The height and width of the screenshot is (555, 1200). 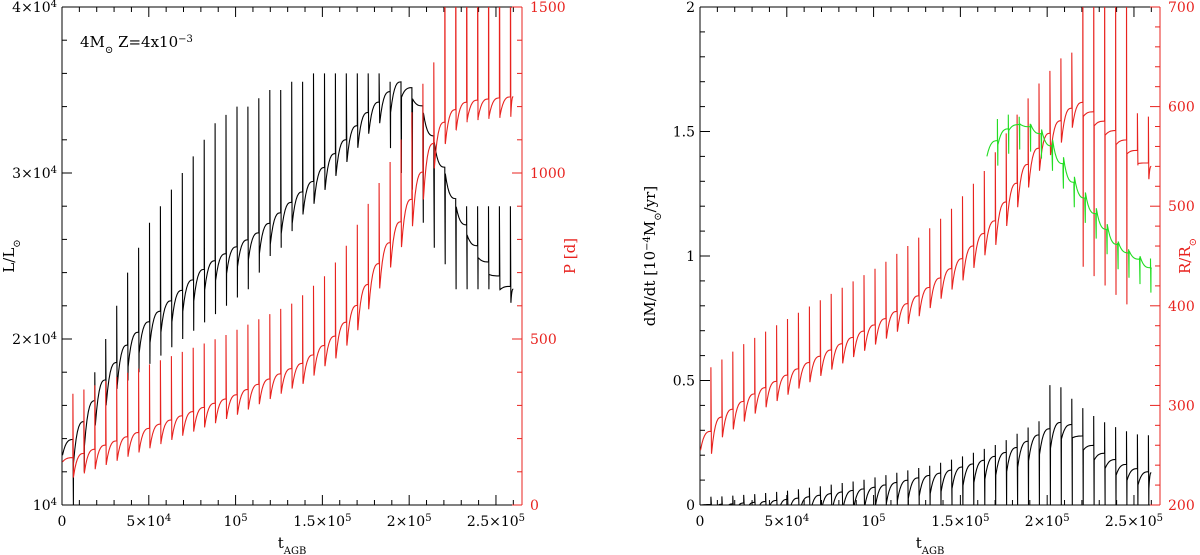 What do you see at coordinates (1181, 307) in the screenshot?
I see `right-y-right-tick-label: 400` at bounding box center [1181, 307].